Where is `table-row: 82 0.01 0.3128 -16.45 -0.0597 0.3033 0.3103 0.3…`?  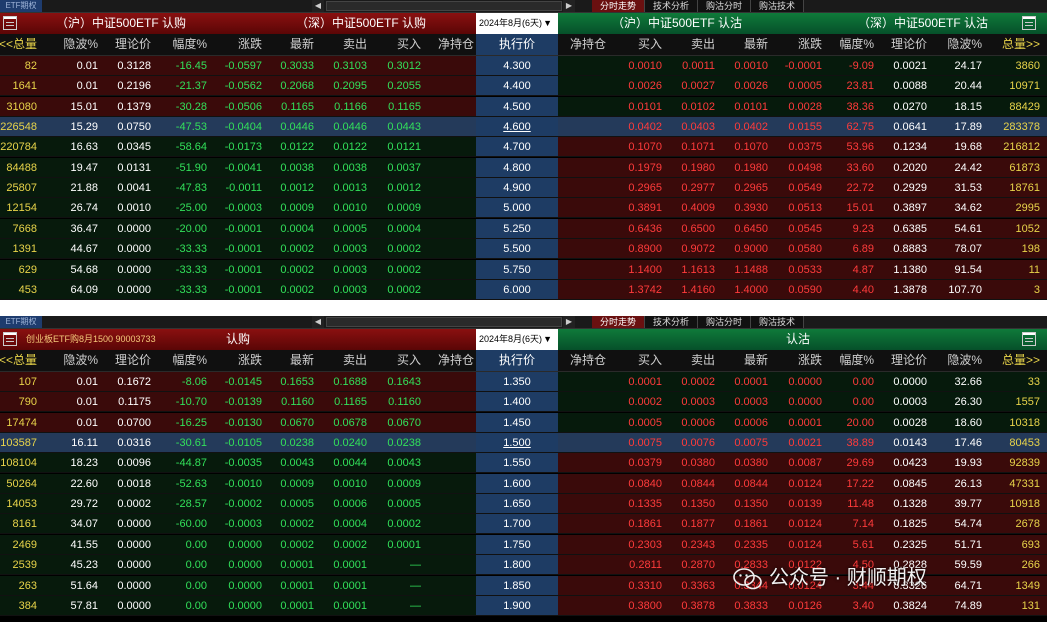 table-row: 82 0.01 0.3128 -16.45 -0.0597 0.3033 0.3103 0.3… is located at coordinates (523, 66).